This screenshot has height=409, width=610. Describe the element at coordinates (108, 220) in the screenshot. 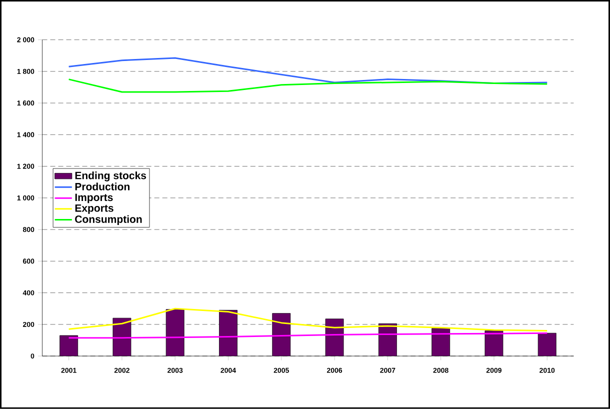

I see `legend-label: Consumption` at that location.